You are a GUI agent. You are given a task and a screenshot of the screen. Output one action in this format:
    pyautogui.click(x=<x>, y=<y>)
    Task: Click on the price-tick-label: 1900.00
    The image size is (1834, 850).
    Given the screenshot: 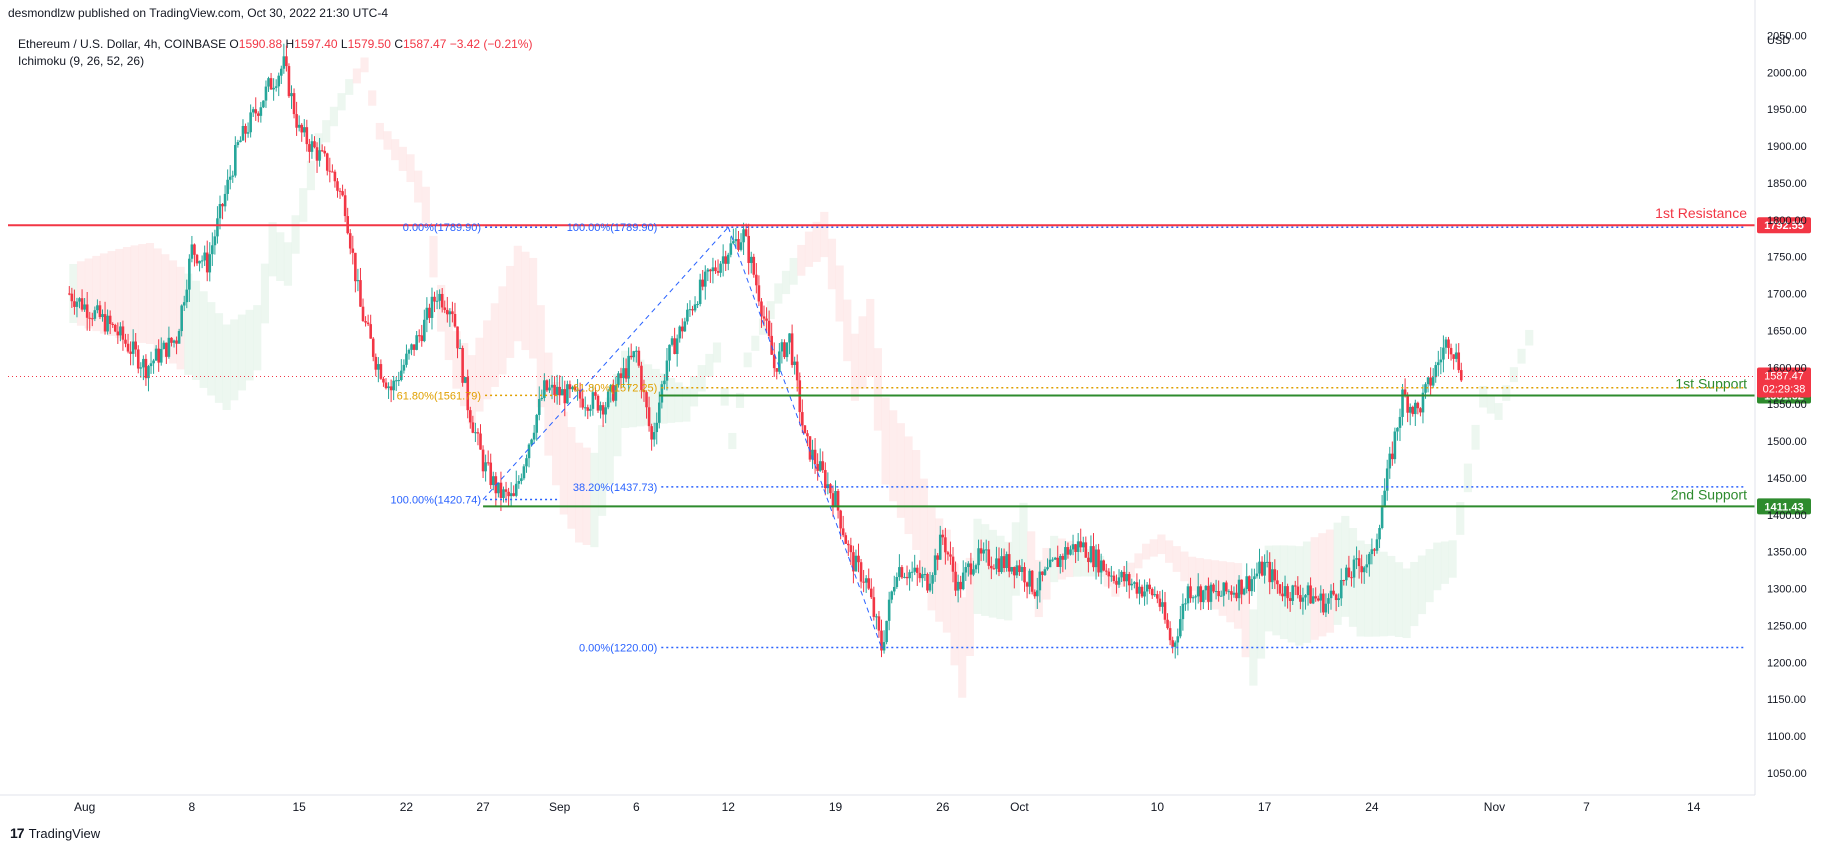 What is the action you would take?
    pyautogui.click(x=1787, y=147)
    